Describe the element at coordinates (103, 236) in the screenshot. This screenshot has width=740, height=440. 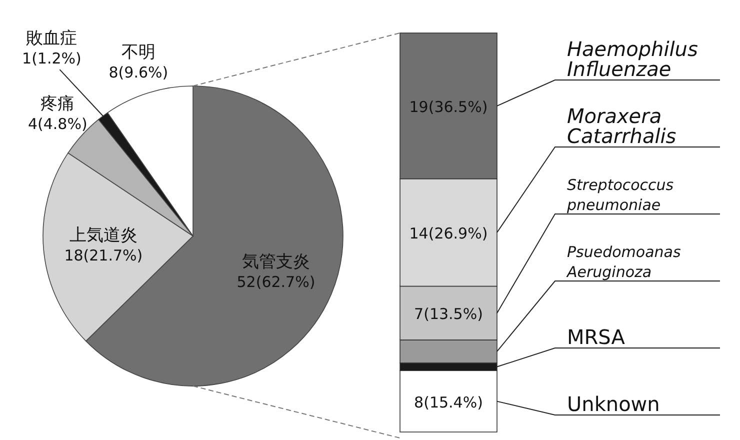
I see `slice-label: 上気道炎` at that location.